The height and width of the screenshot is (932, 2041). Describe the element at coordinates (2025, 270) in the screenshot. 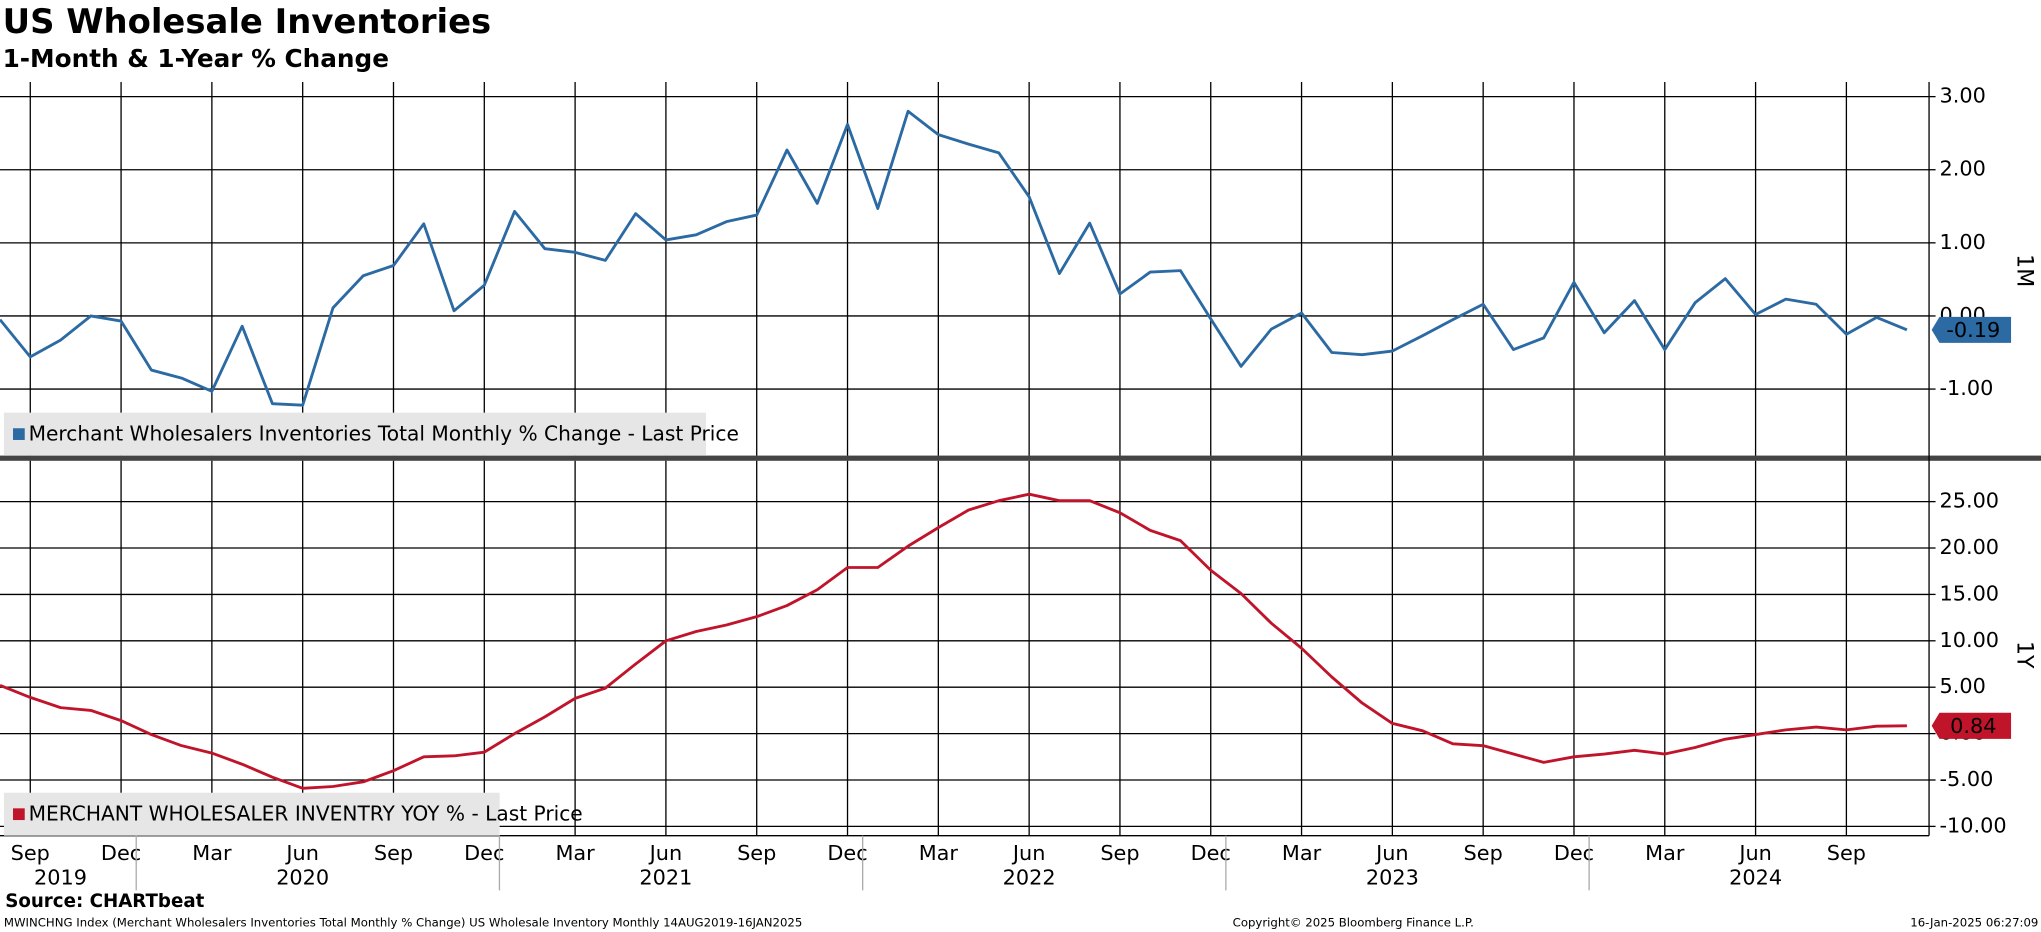

I see `axis-label: 1M` at that location.